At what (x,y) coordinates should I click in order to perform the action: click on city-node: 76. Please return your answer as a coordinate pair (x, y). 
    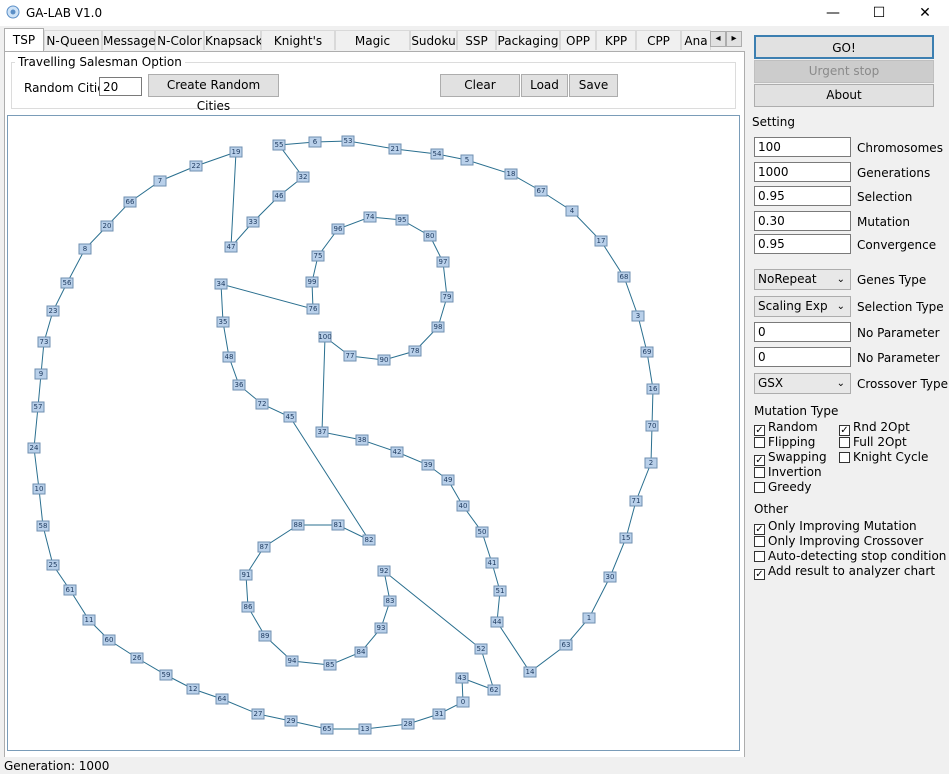
    Looking at the image, I should click on (313, 309).